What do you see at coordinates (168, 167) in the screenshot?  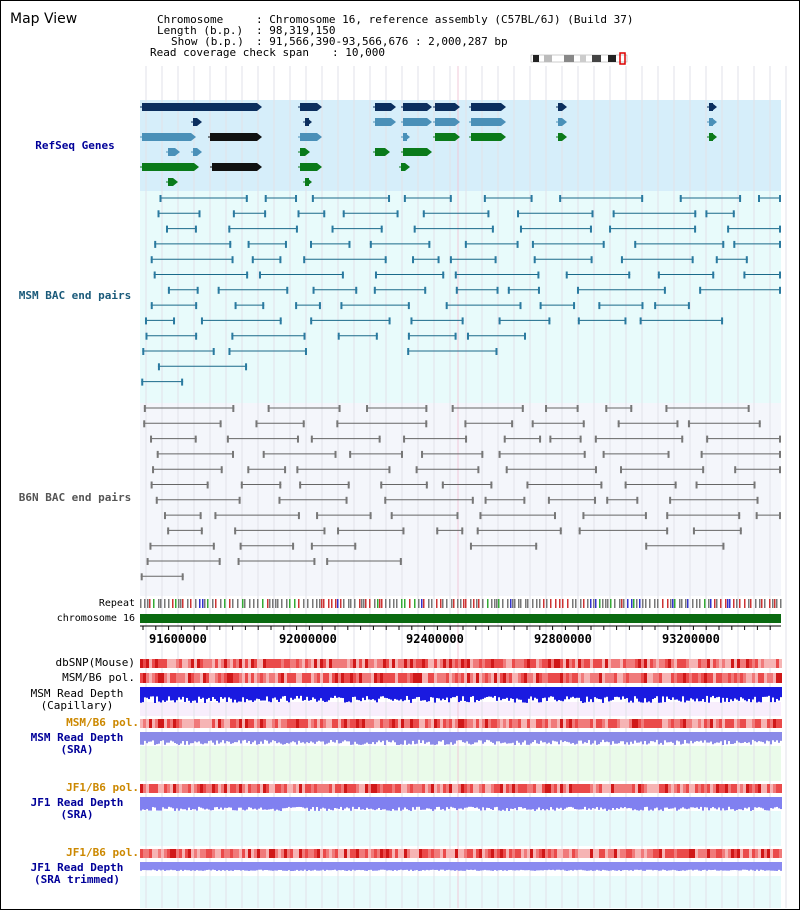 I see `gene-exon` at bounding box center [168, 167].